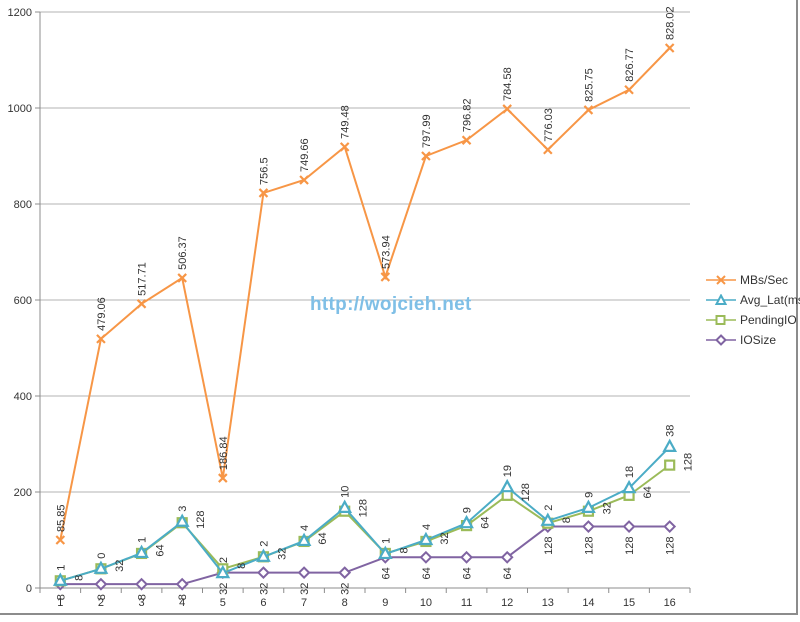  I want to click on x-tick-label: 13, so click(548, 603).